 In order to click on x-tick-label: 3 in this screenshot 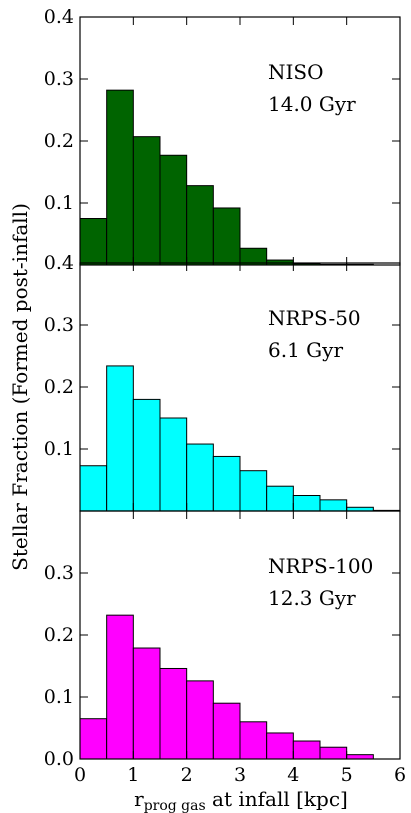, I will do `click(240, 775)`.